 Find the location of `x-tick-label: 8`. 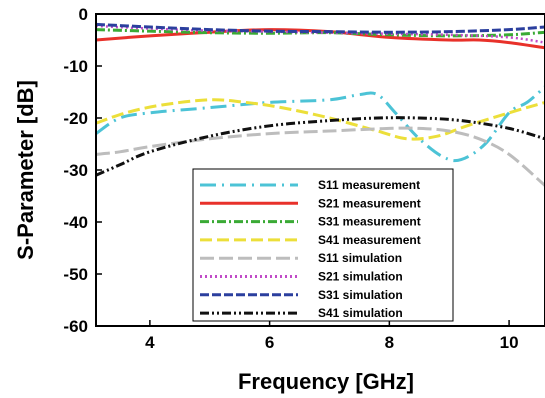

x-tick-label: 8 is located at coordinates (389, 342).